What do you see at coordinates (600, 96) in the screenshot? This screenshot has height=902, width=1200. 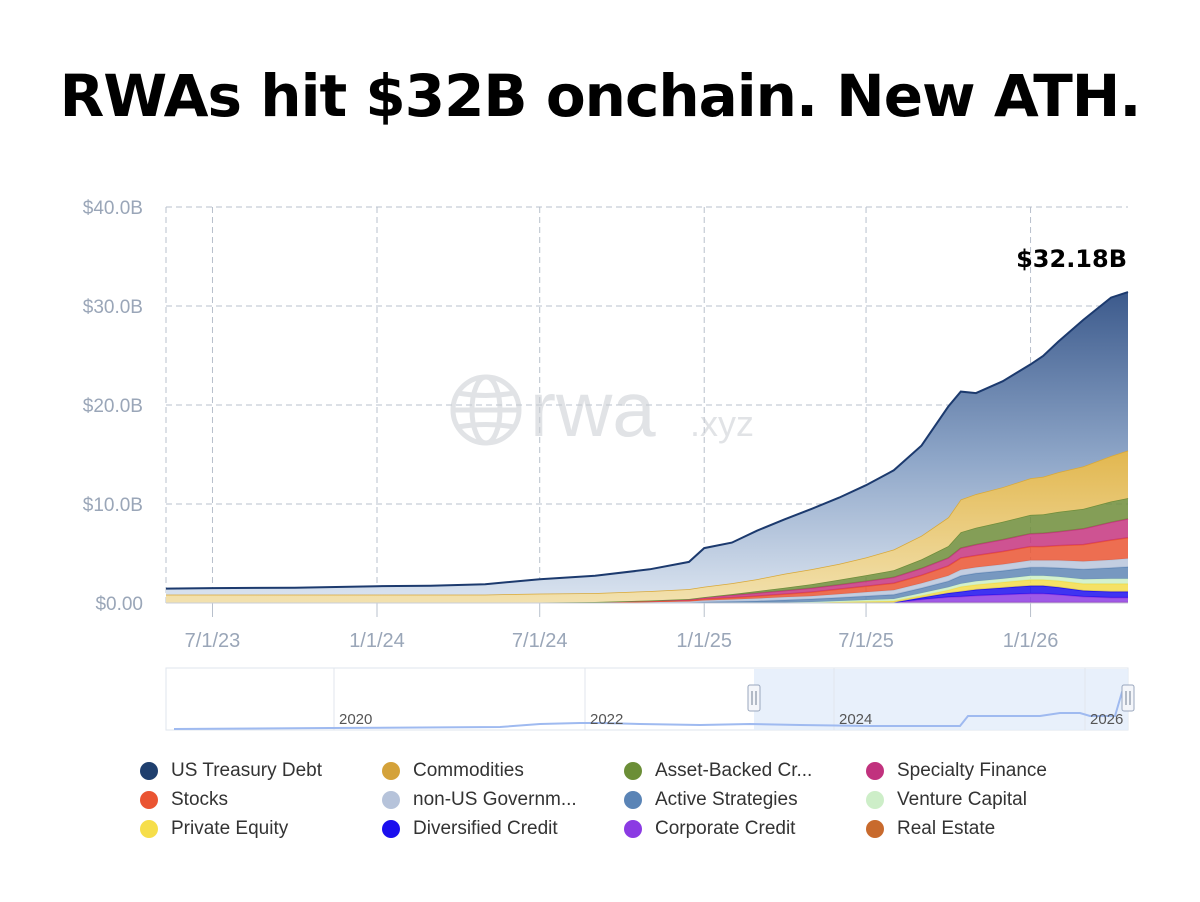 I see `headline: RWAs hit $32B onchain. New ATH.` at bounding box center [600, 96].